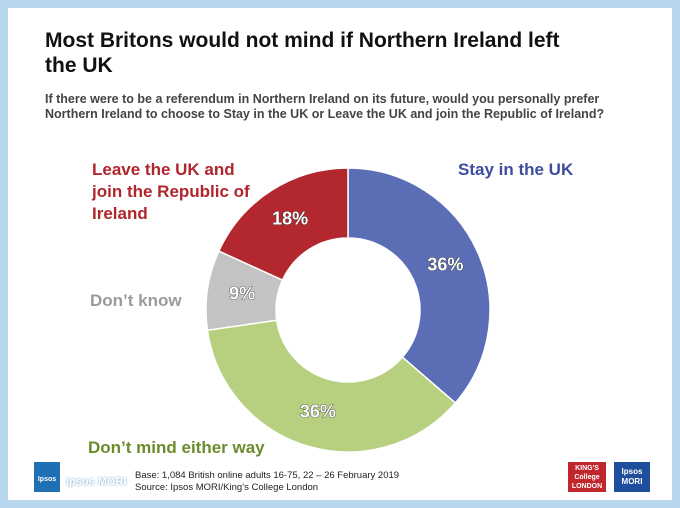 This screenshot has width=680, height=508. I want to click on kings-logo: KING'S College LONDON, so click(587, 477).